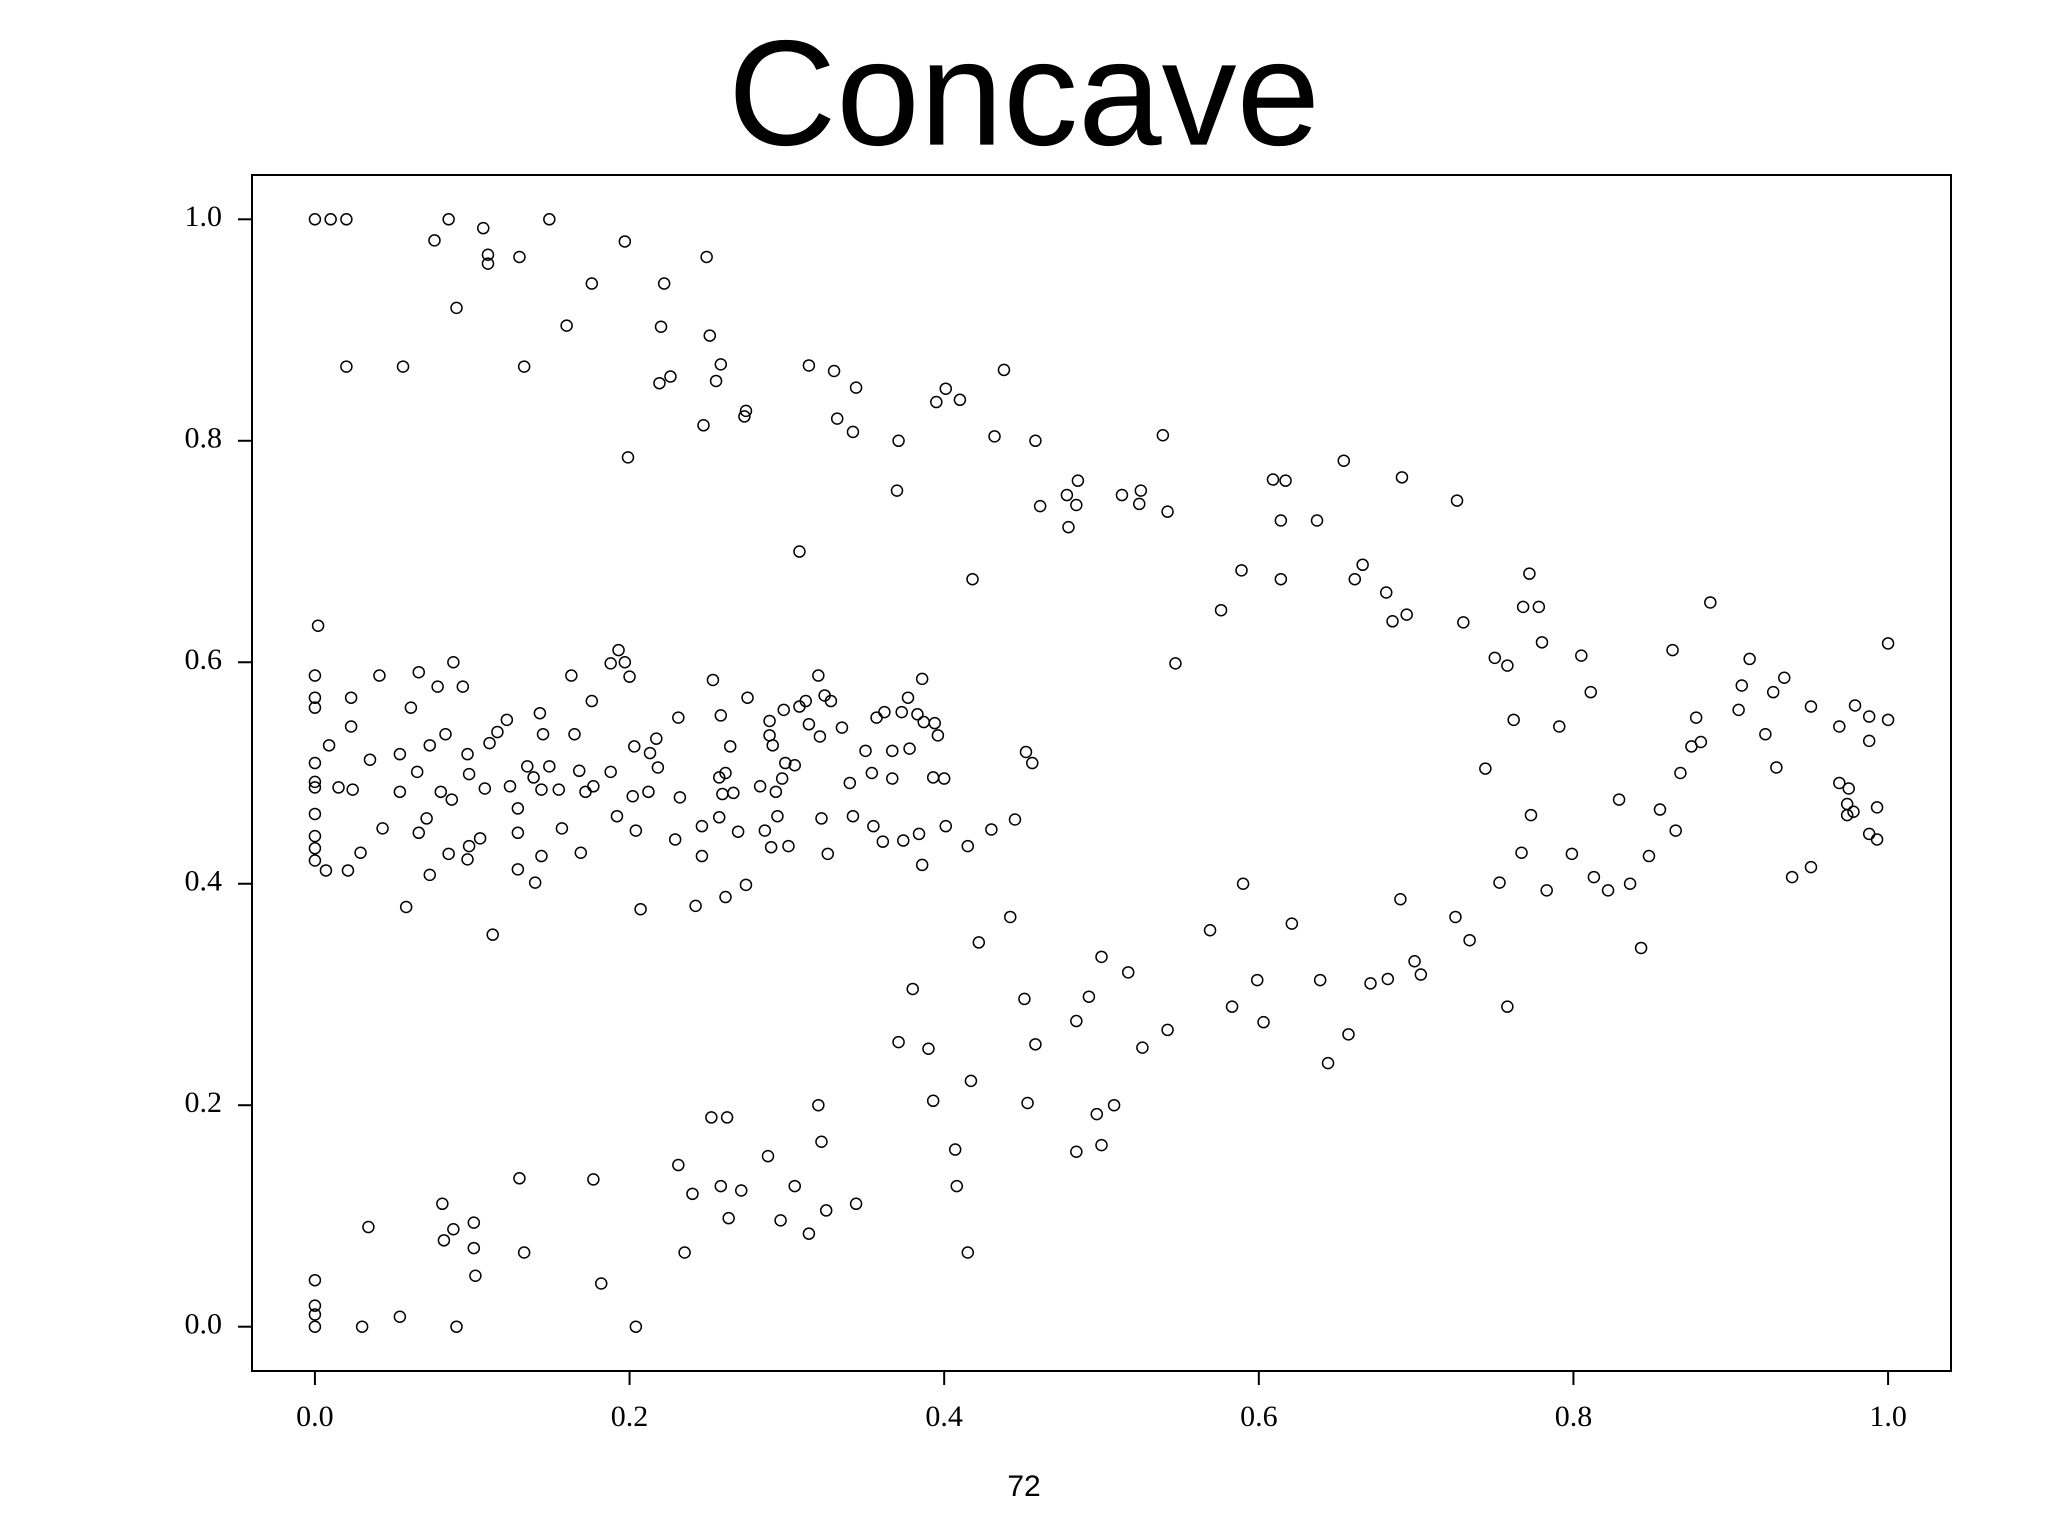 This screenshot has height=1536, width=2048. Describe the element at coordinates (204, 881) in the screenshot. I see `y-tick-label: 0.4` at that location.